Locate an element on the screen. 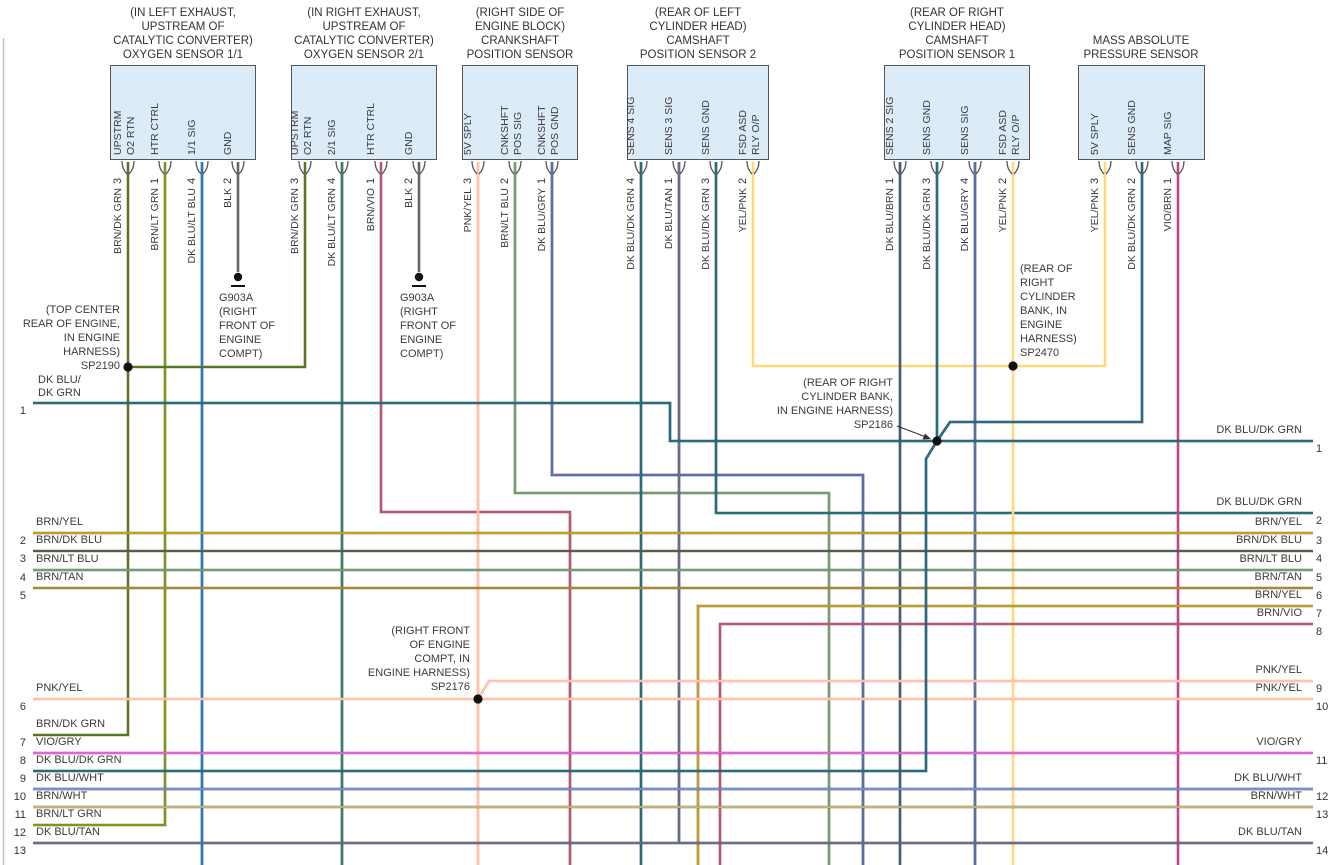 The width and height of the screenshot is (1333, 865). left-row-number-7: 7 is located at coordinates (22, 743).